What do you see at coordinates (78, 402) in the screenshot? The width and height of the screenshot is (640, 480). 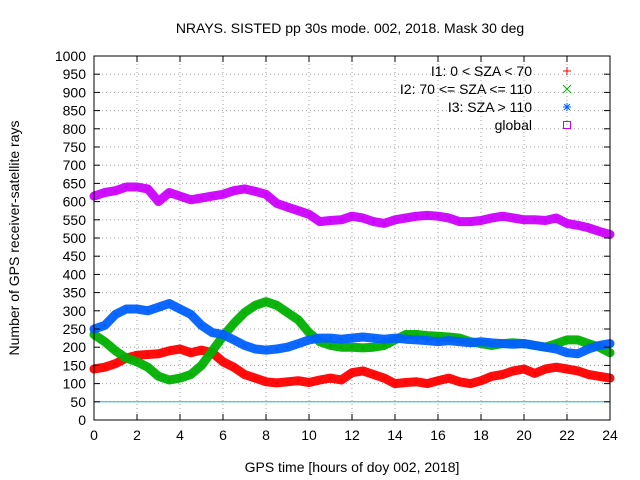 I see `y-tick-label: 50` at bounding box center [78, 402].